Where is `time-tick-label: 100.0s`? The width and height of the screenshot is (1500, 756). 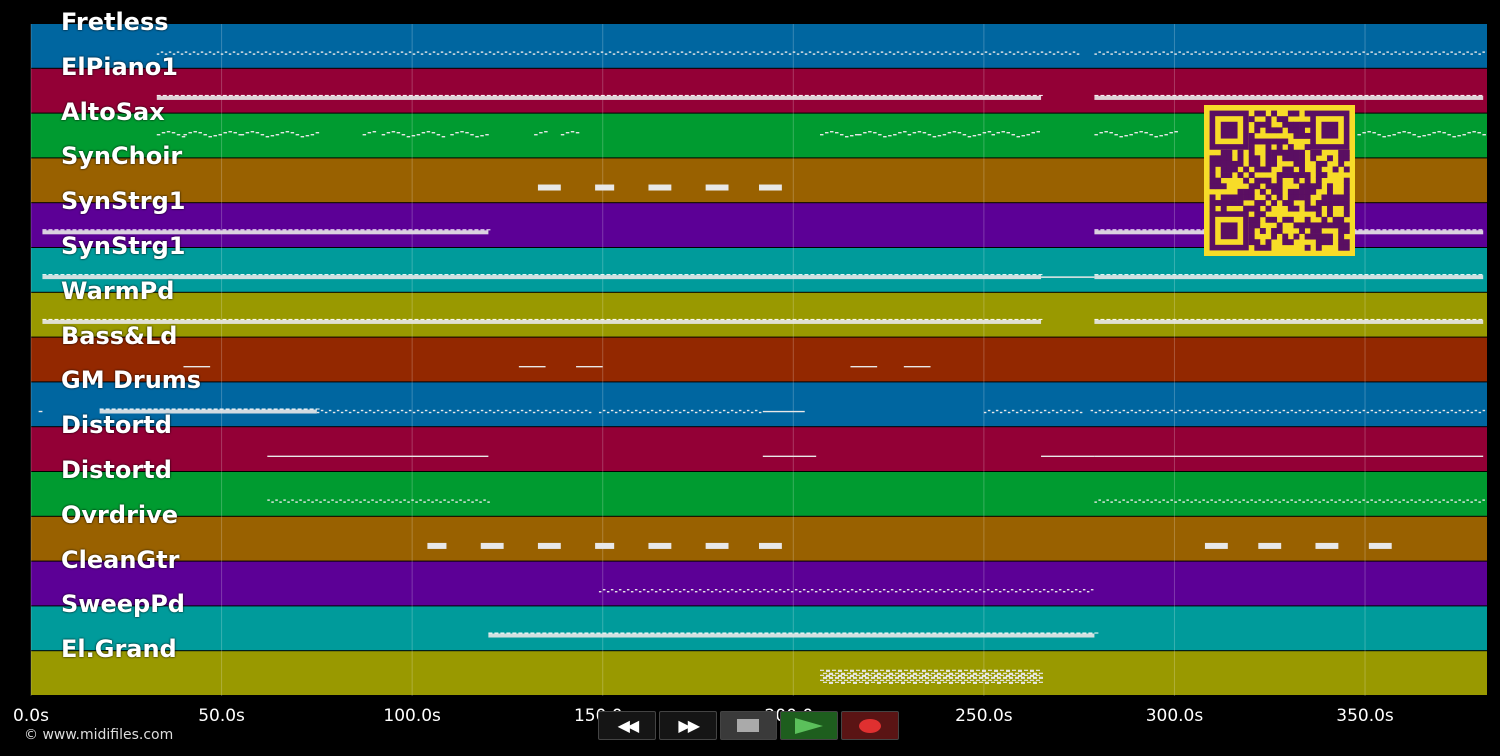 time-tick-label: 100.0s is located at coordinates (412, 716).